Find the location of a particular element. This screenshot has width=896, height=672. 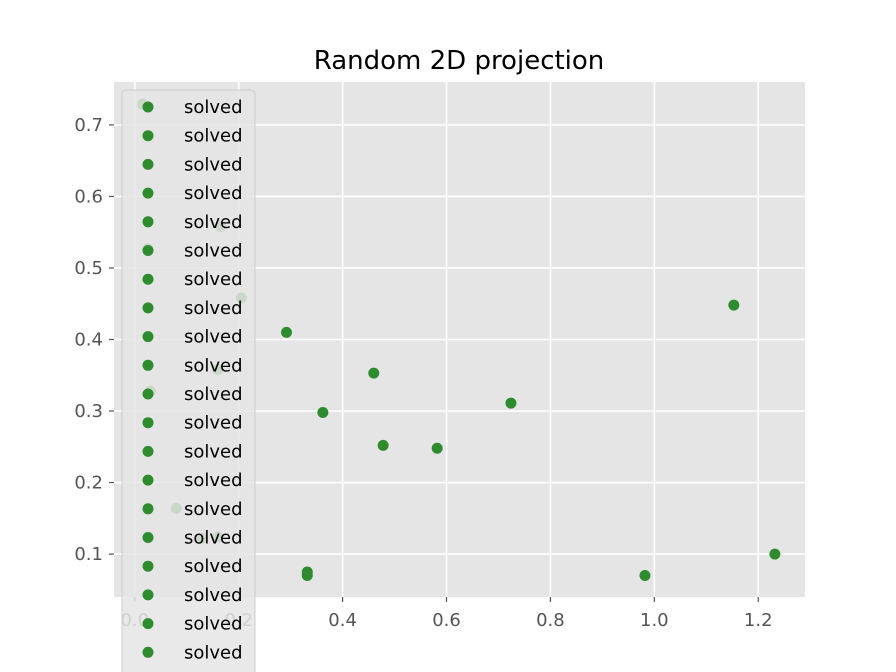

y-tick-label: 0.6 is located at coordinates (88, 196).